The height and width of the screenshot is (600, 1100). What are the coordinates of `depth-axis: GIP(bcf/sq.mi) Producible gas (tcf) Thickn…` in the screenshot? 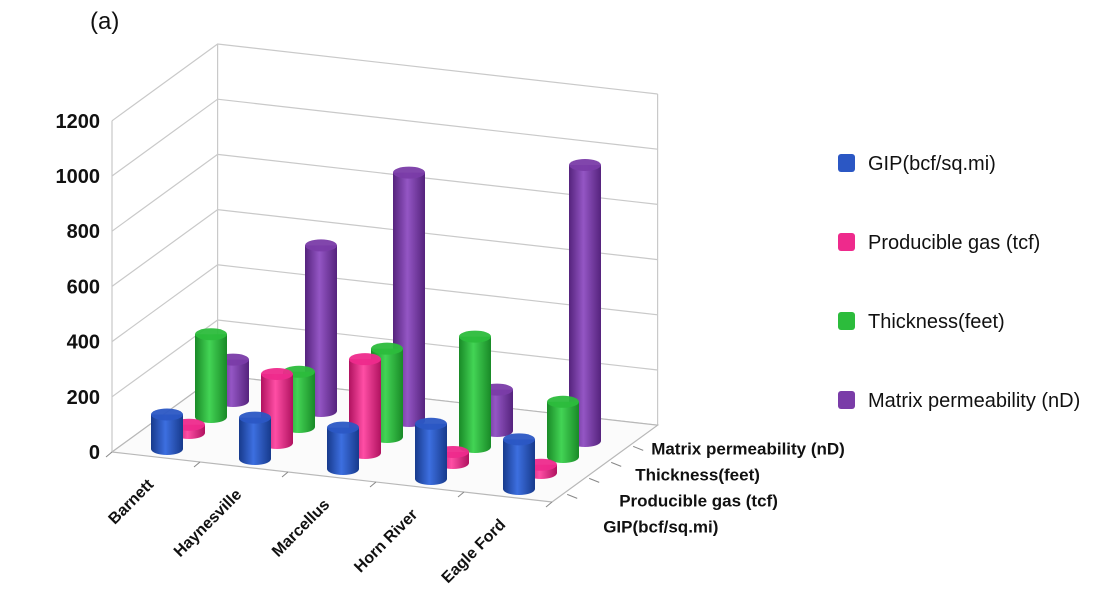 It's located at (706, 487).